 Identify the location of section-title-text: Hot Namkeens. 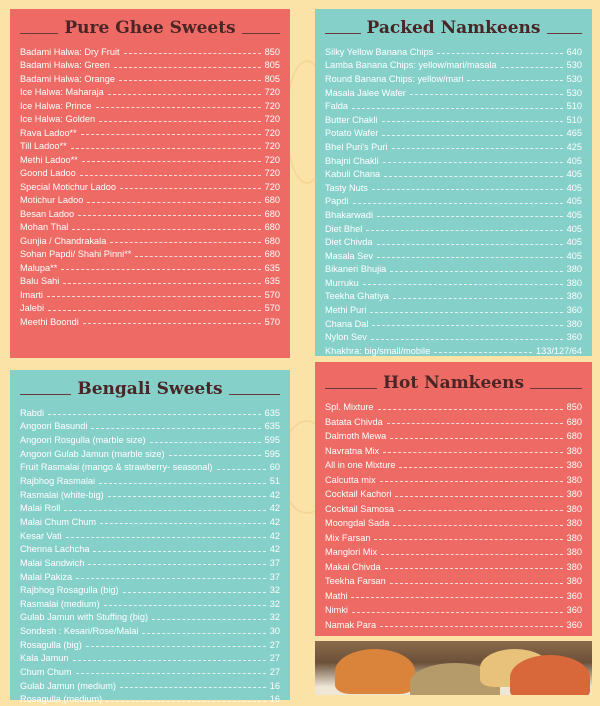
(453, 383).